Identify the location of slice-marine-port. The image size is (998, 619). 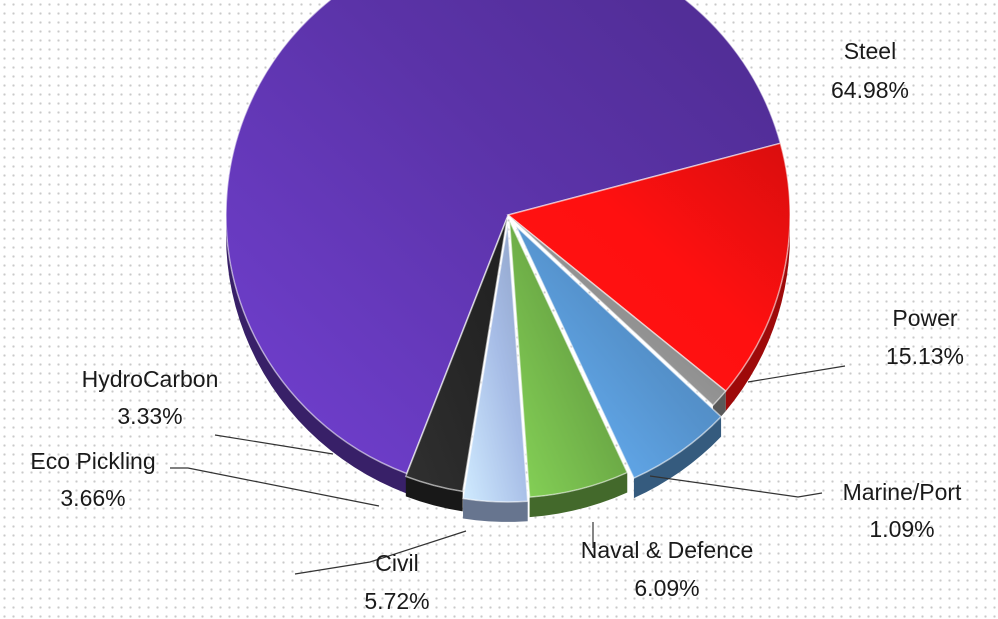
(617, 310).